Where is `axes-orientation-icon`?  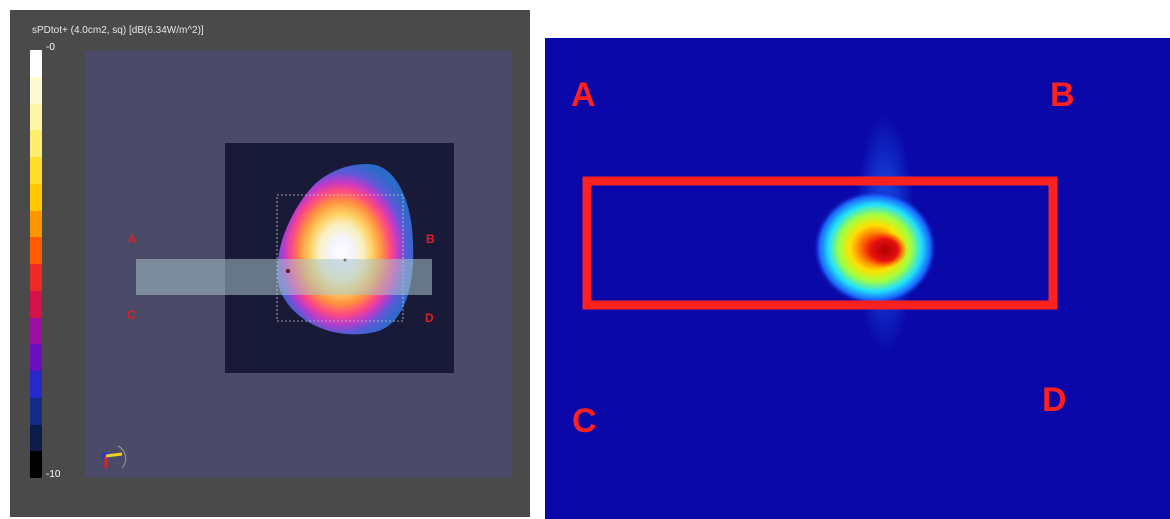
axes-orientation-icon is located at coordinates (114, 457).